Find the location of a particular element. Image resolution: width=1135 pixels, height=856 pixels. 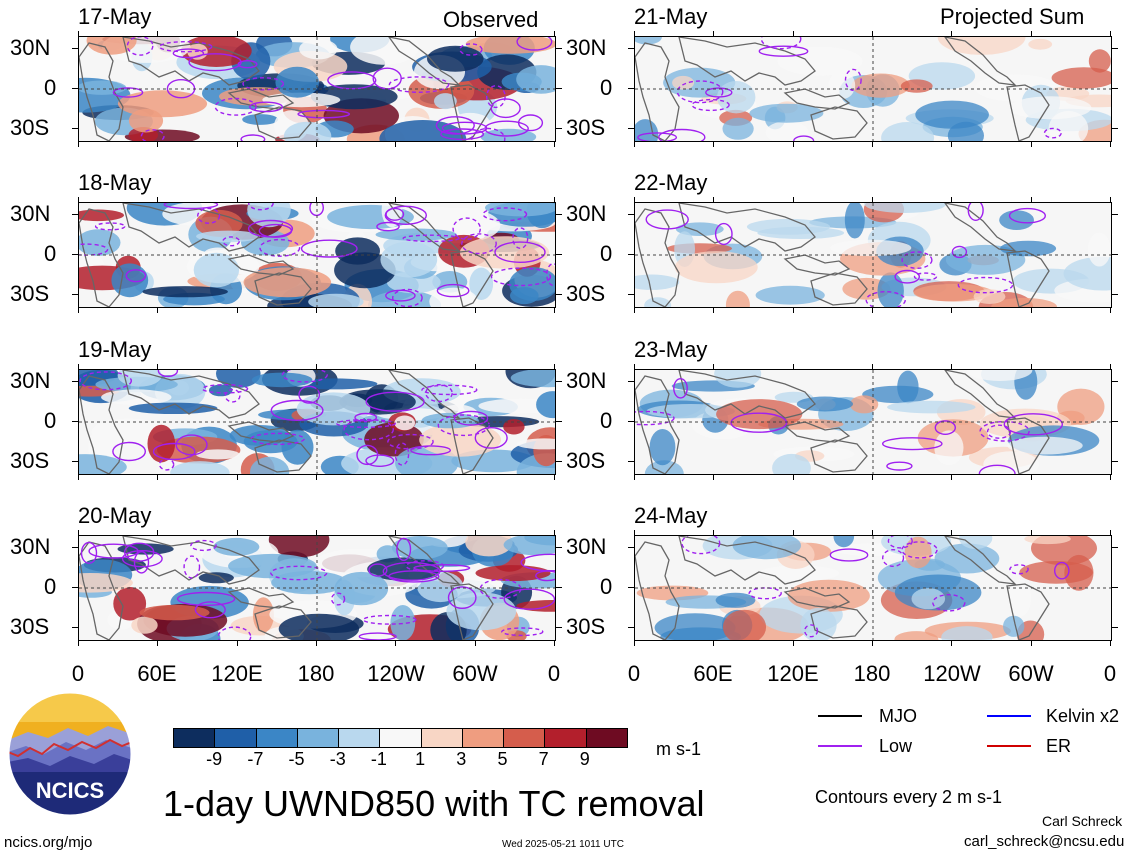

legend-er-line is located at coordinates (1009, 746).